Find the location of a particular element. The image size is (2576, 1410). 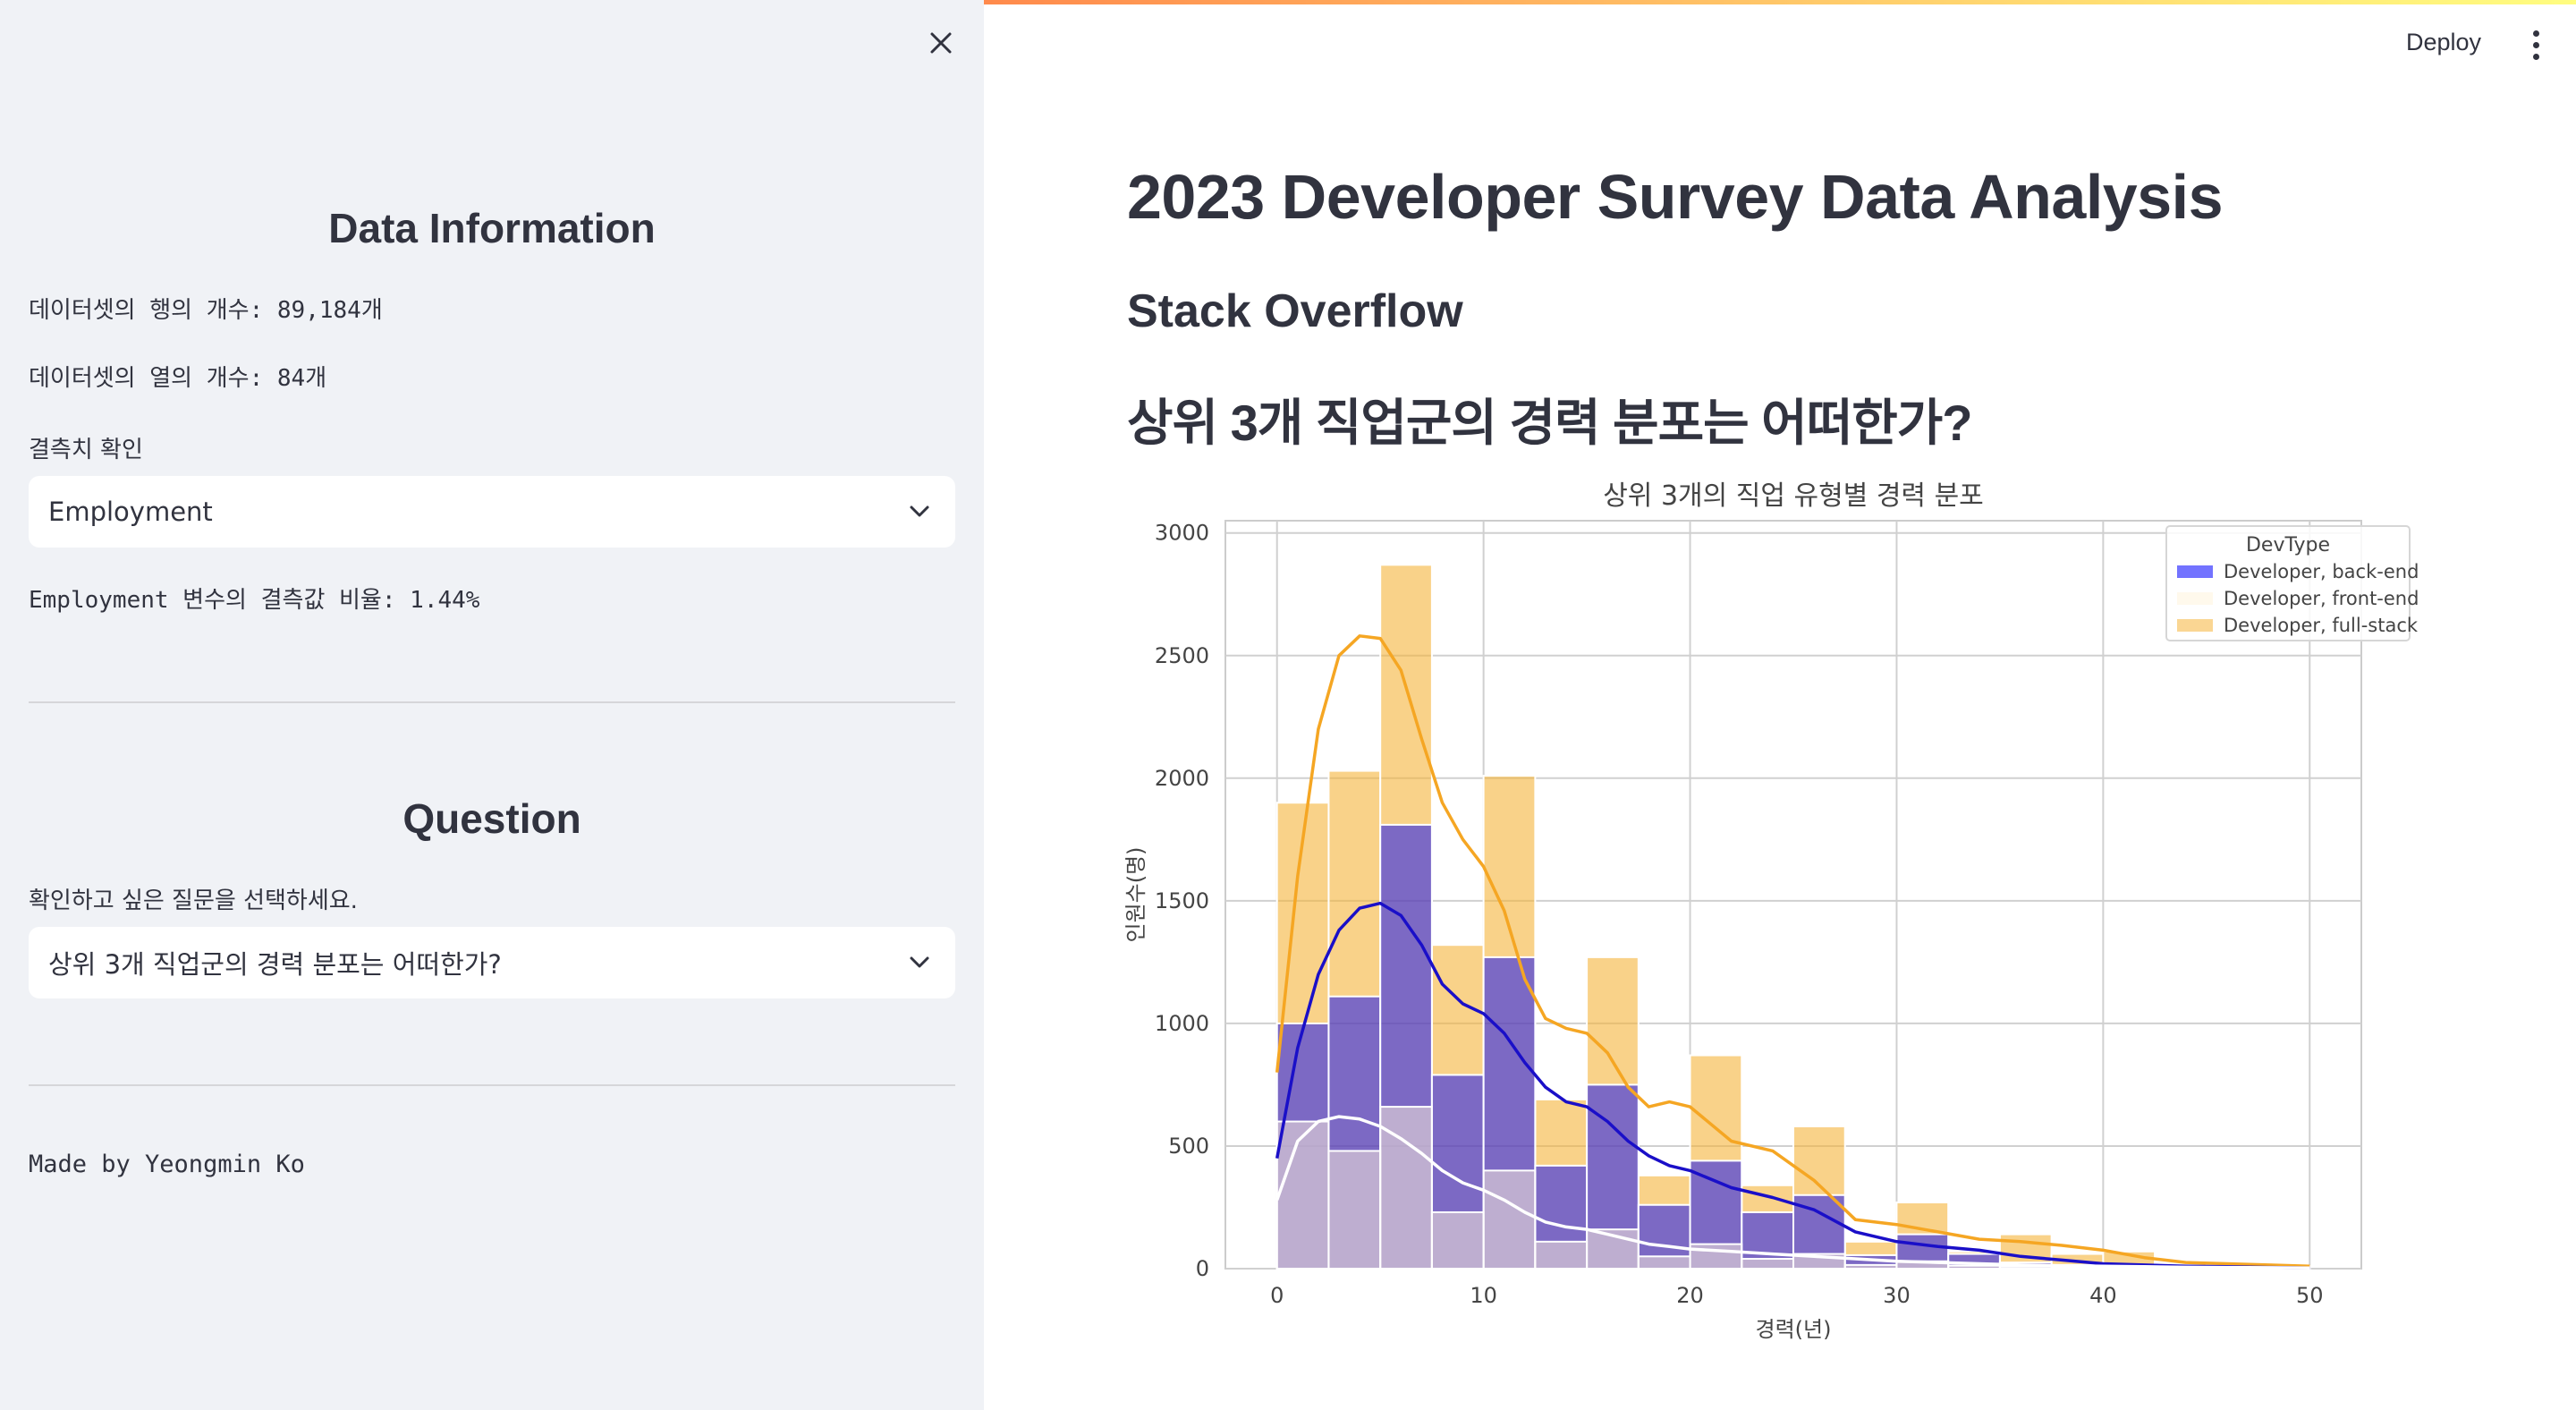

cols-count-value: 데이터셋의 열의 개수: 84개 is located at coordinates (178, 379).